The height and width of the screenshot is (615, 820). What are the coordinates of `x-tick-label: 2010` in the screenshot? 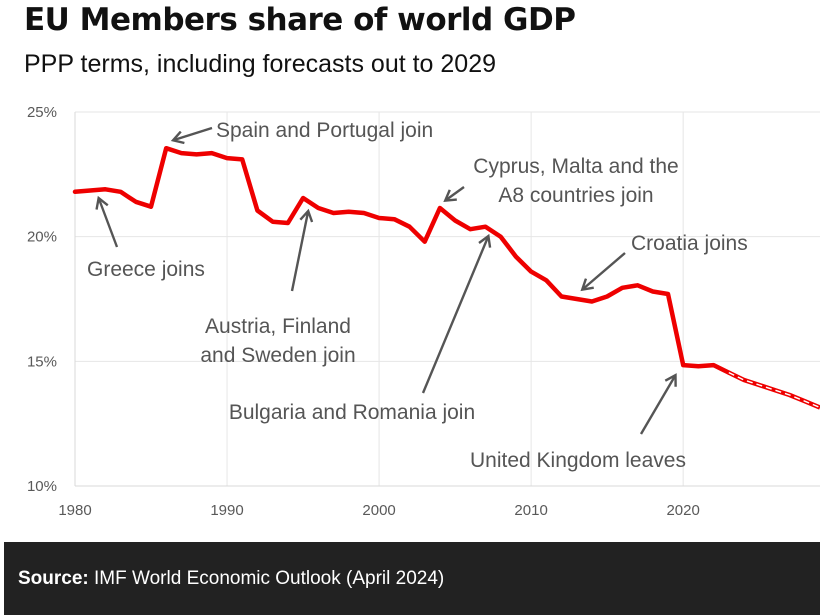 It's located at (530, 510).